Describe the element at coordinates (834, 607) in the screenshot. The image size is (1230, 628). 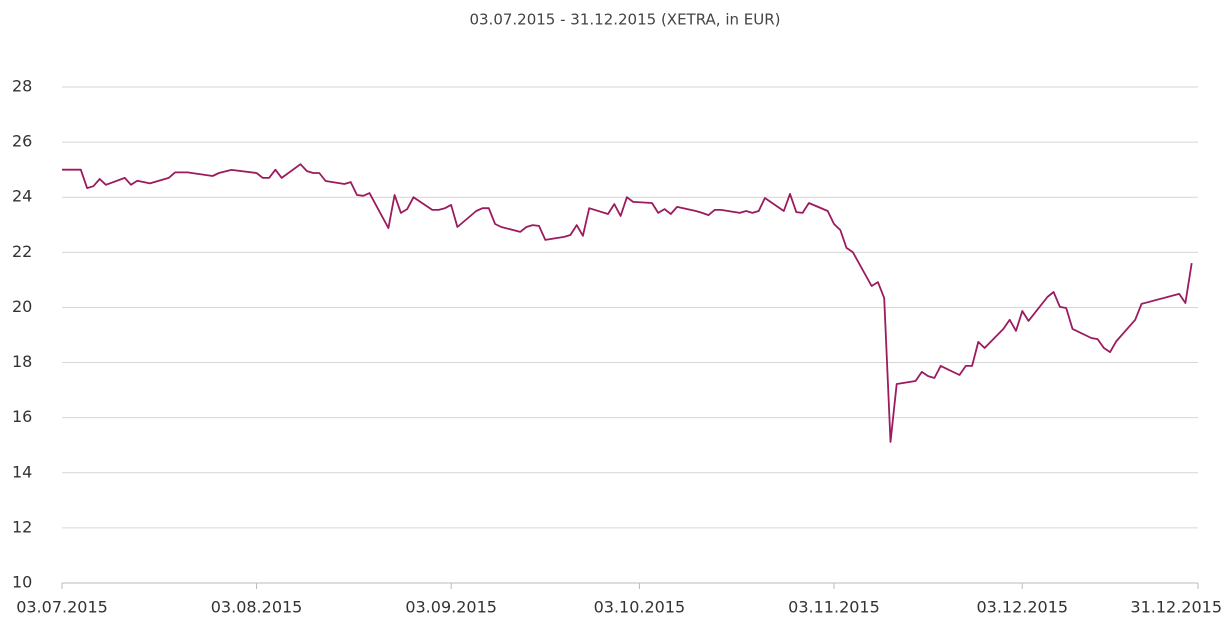
I see `x-tick-label: 03.11.2015` at that location.